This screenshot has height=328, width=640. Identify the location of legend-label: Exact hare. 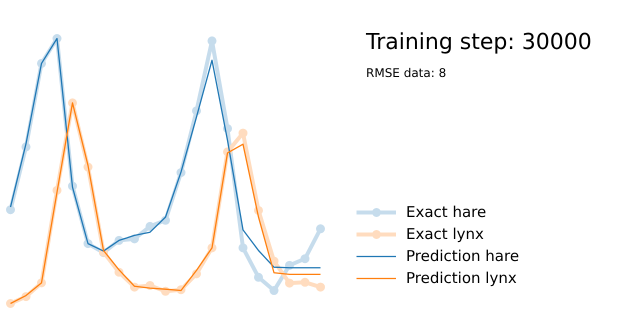
(446, 212).